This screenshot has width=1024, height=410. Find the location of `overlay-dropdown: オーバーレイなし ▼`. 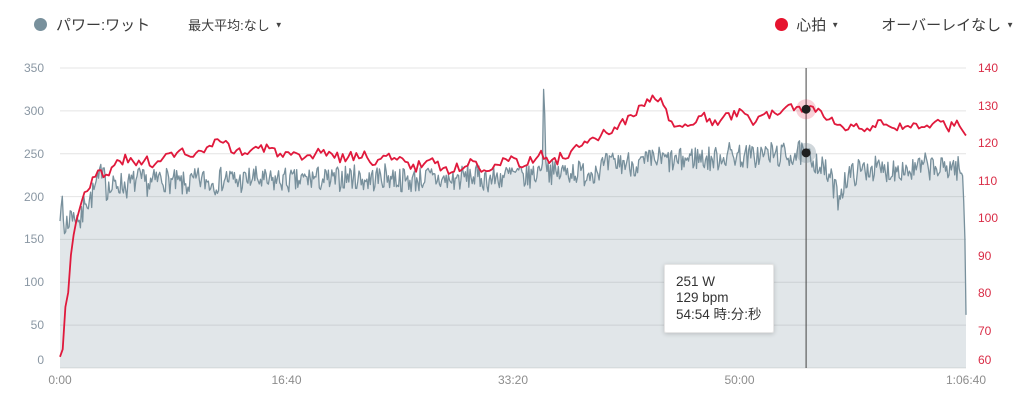

overlay-dropdown: オーバーレイなし ▼ is located at coordinates (947, 24).